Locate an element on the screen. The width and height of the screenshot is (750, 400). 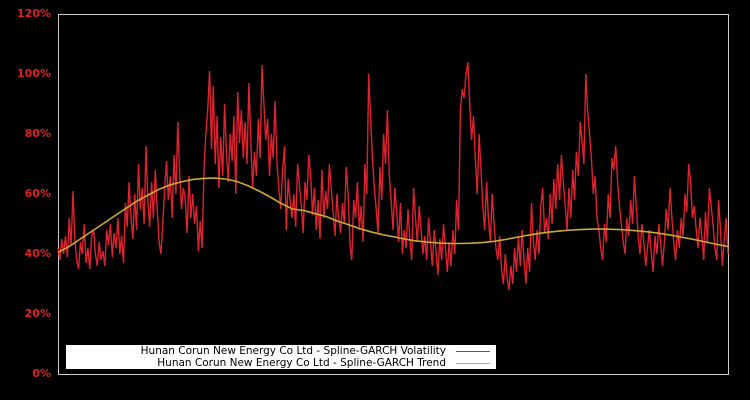
legend-swatch-trend is located at coordinates (473, 363).